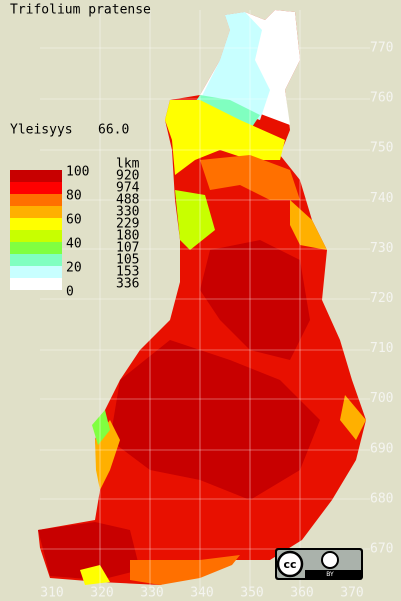  What do you see at coordinates (308, 225) in the screenshot?
I see `map-orange-light` at bounding box center [308, 225].